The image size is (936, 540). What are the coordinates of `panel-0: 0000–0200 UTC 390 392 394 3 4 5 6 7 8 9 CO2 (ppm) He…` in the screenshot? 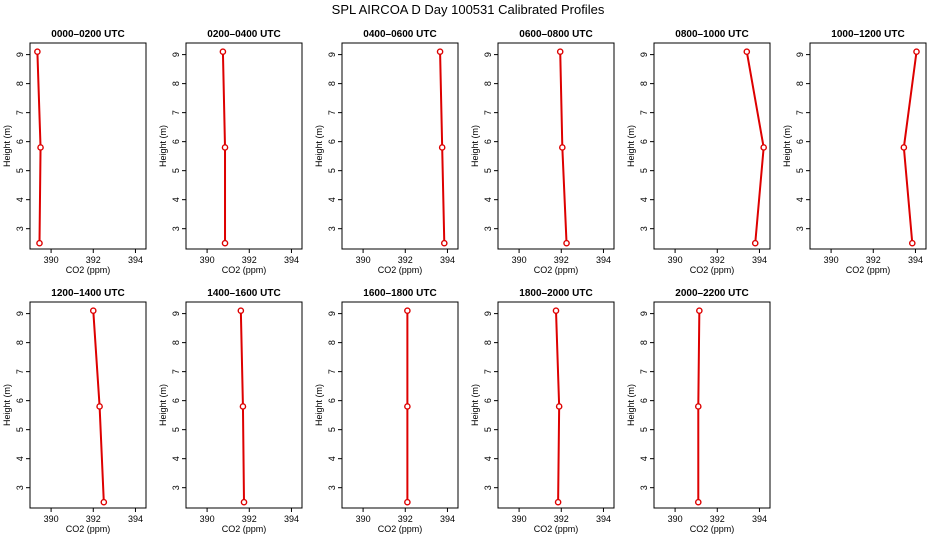 It's located at (74, 152).